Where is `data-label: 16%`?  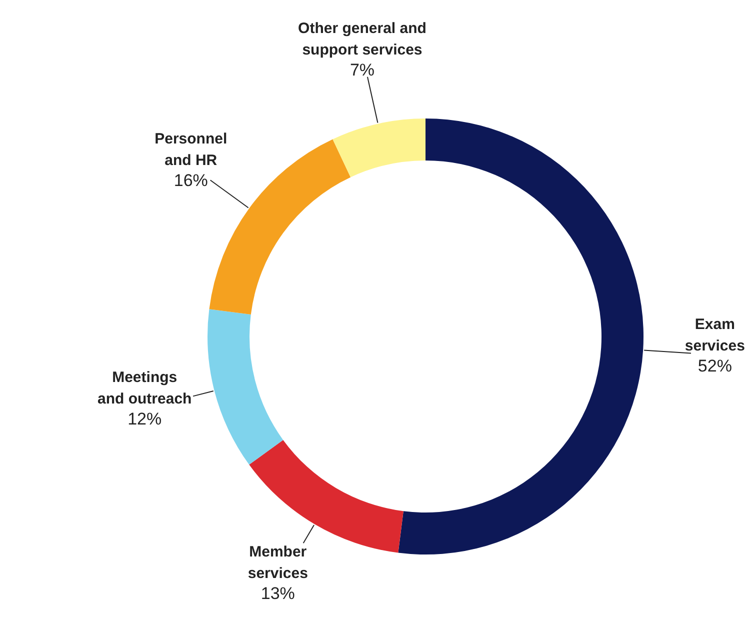 data-label: 16% is located at coordinates (191, 180).